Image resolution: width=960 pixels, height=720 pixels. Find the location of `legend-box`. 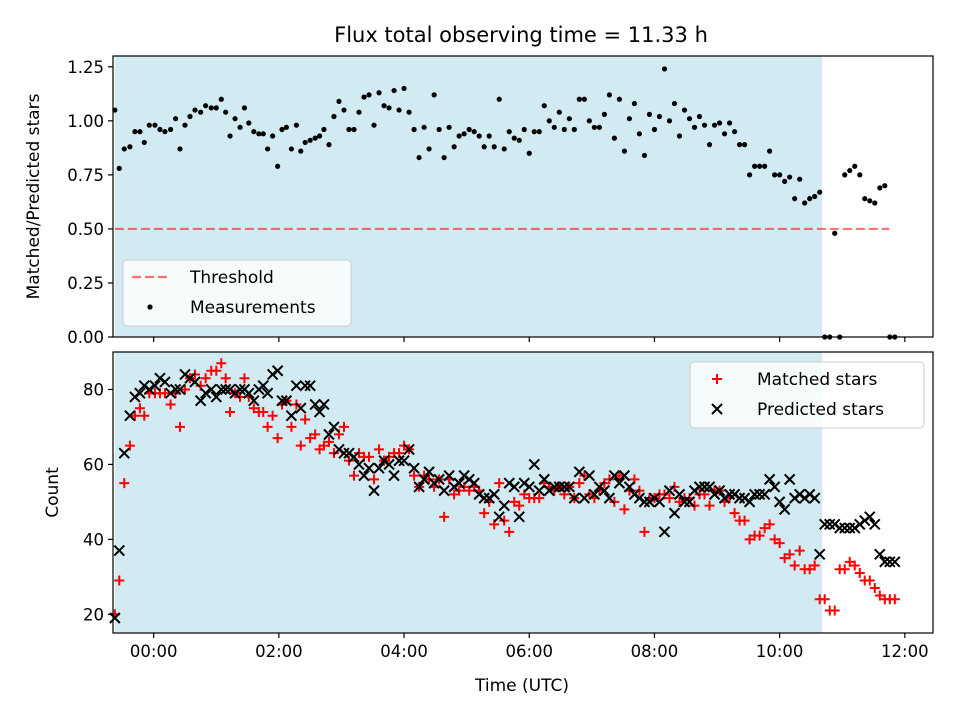

legend-box is located at coordinates (237, 293).